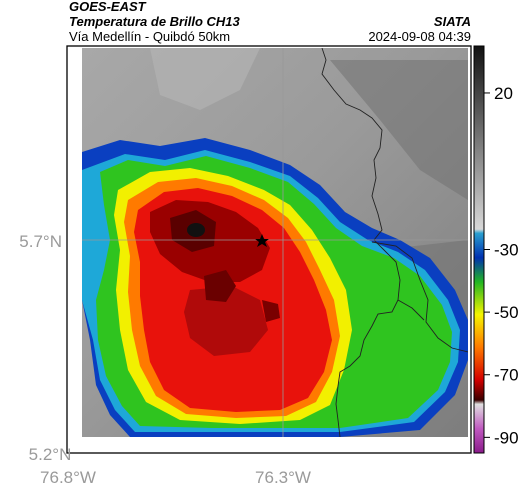 Image resolution: width=526 pixels, height=491 pixels. What do you see at coordinates (452, 21) in the screenshot?
I see `brand-label: SIATA` at bounding box center [452, 21].